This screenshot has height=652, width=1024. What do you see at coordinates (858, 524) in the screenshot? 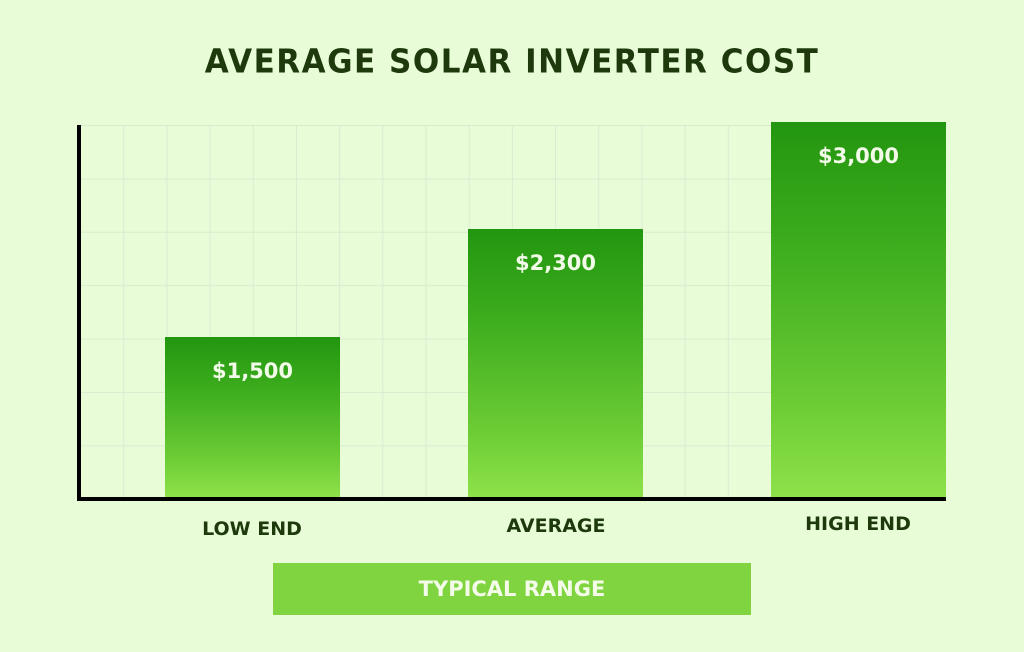
I see `category-label-high-end: HIGH END` at bounding box center [858, 524].